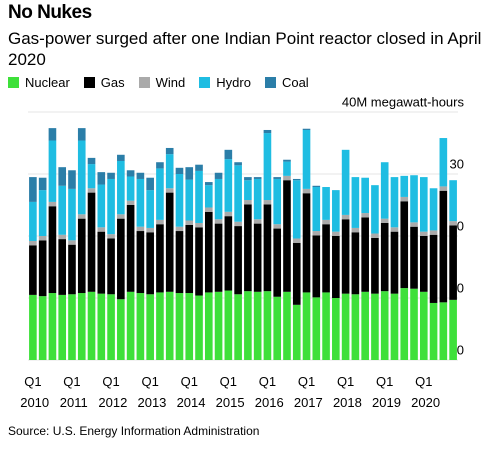 This screenshot has height=454, width=500. What do you see at coordinates (170, 82) in the screenshot?
I see `legend-label: Wind` at bounding box center [170, 82].